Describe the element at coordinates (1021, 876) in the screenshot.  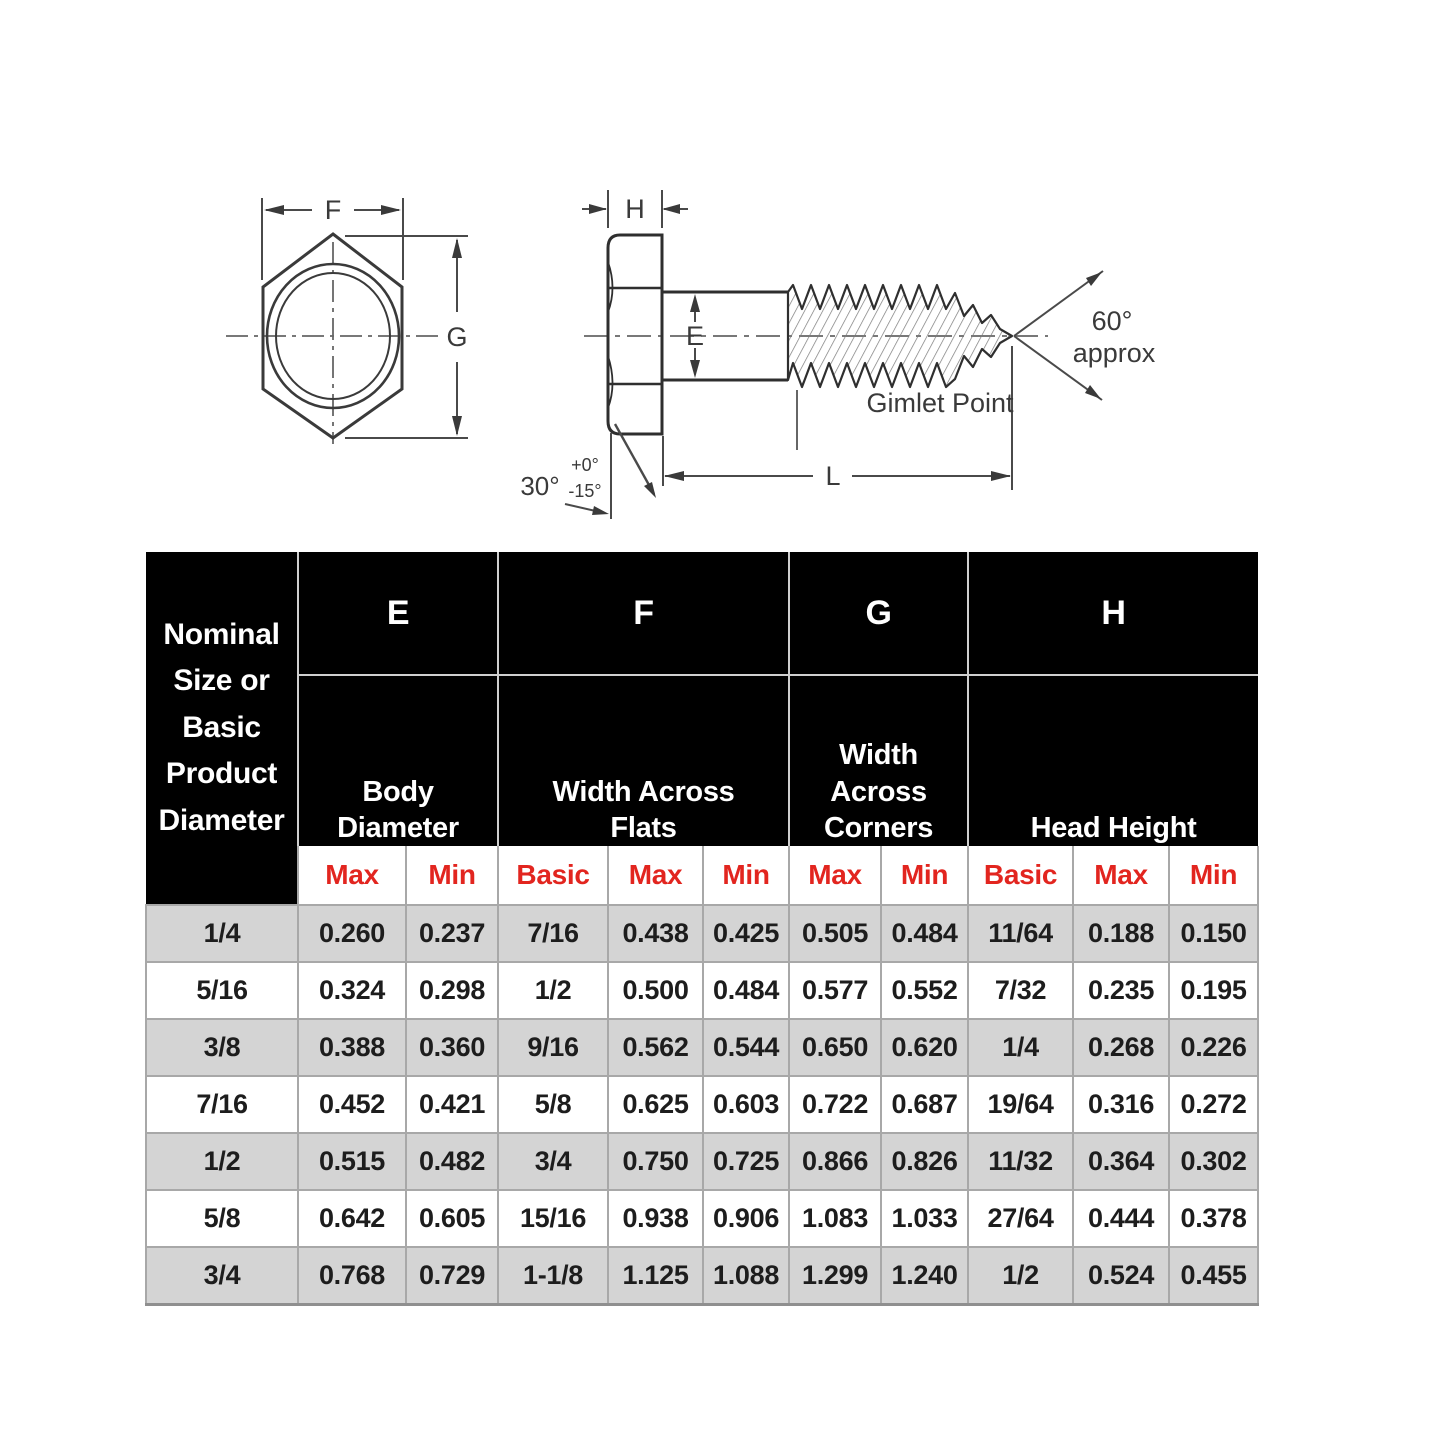
I see `subheader-h-basic: Basic` at that location.